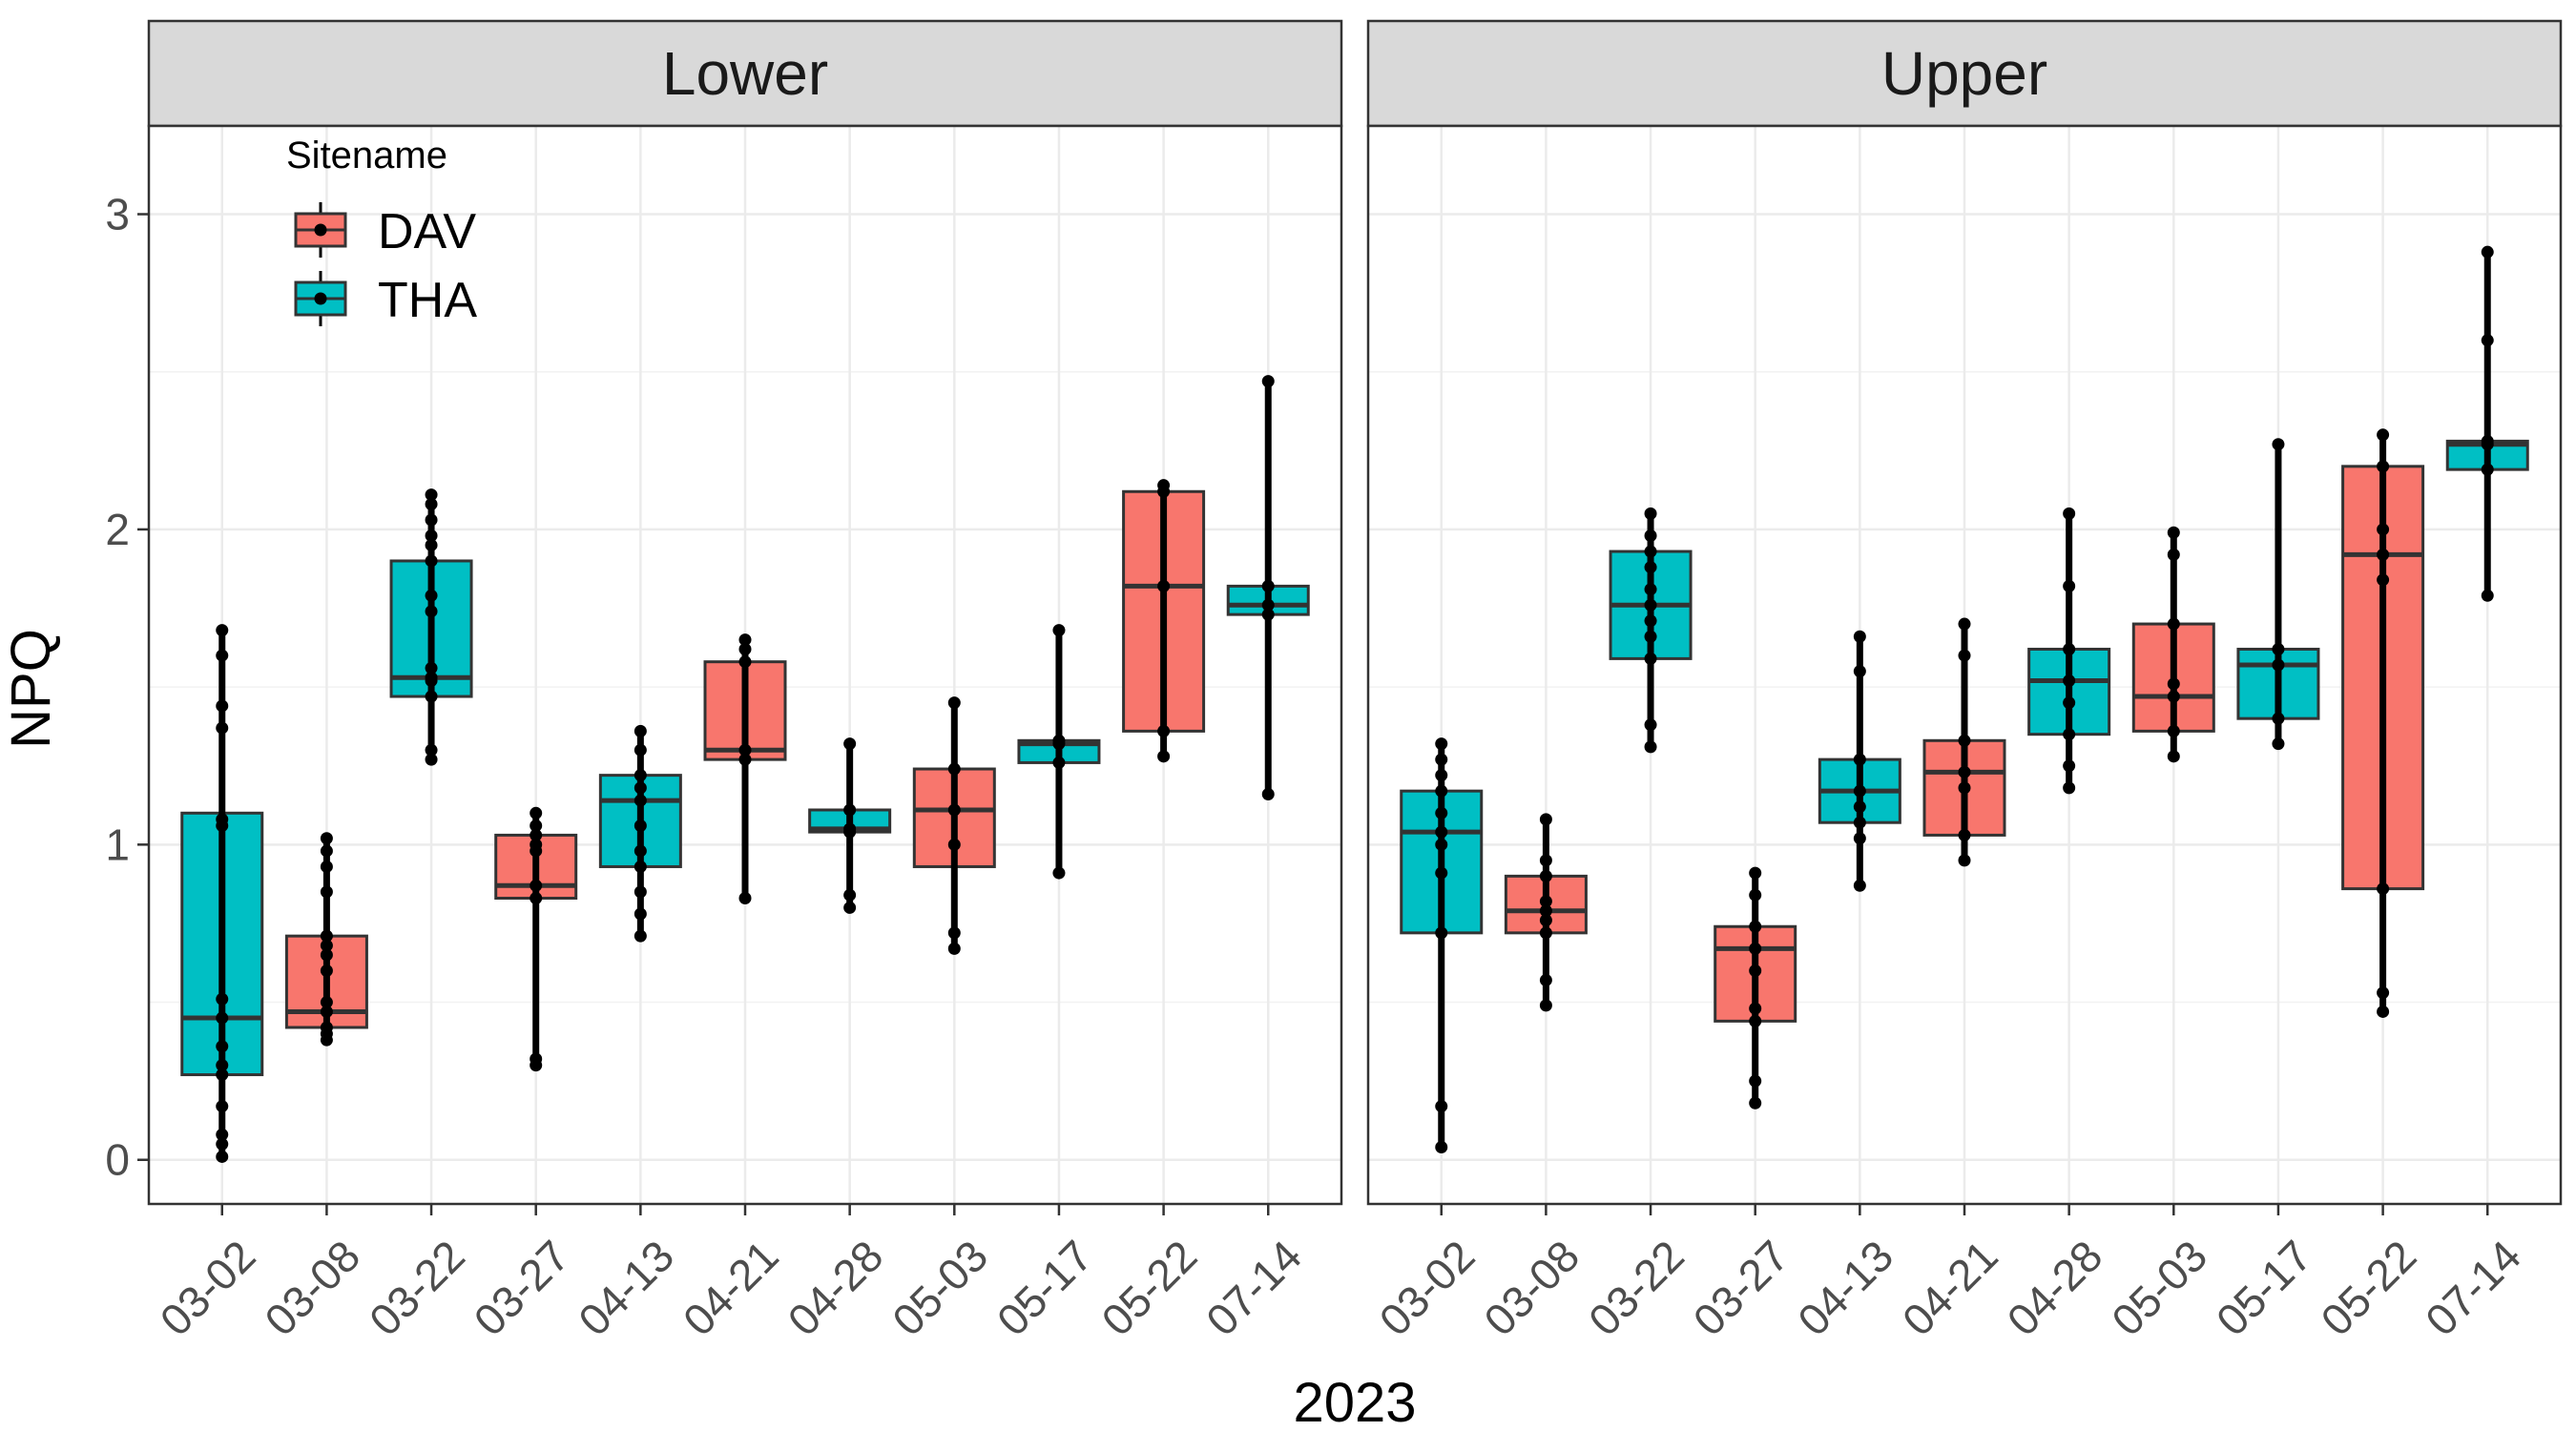 The image size is (2576, 1452). Describe the element at coordinates (1164, 621) in the screenshot. I see `box-05-22-dav` at that location.